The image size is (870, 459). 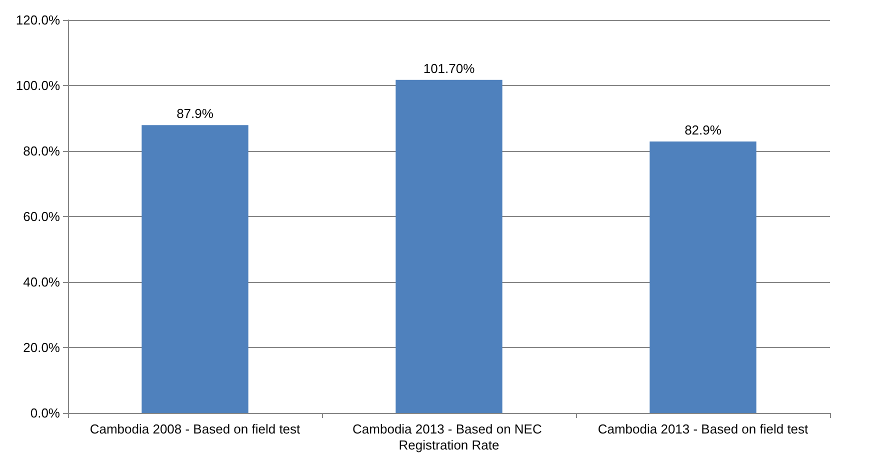 I want to click on data-label: 87.9%, so click(x=195, y=114).